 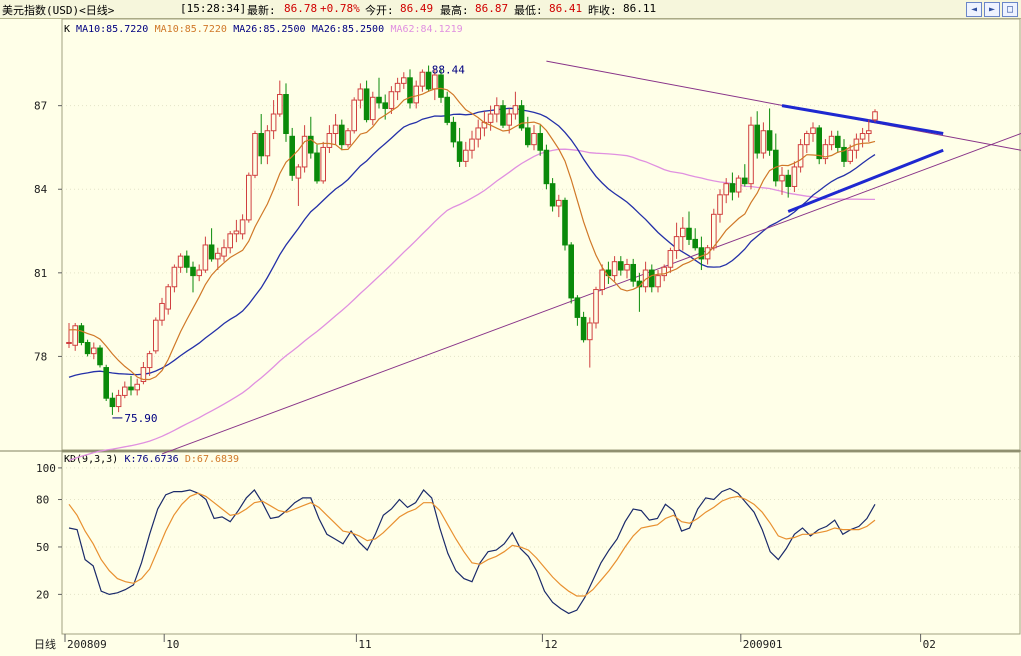 I want to click on latest-label: 最新:, so click(x=261, y=10).